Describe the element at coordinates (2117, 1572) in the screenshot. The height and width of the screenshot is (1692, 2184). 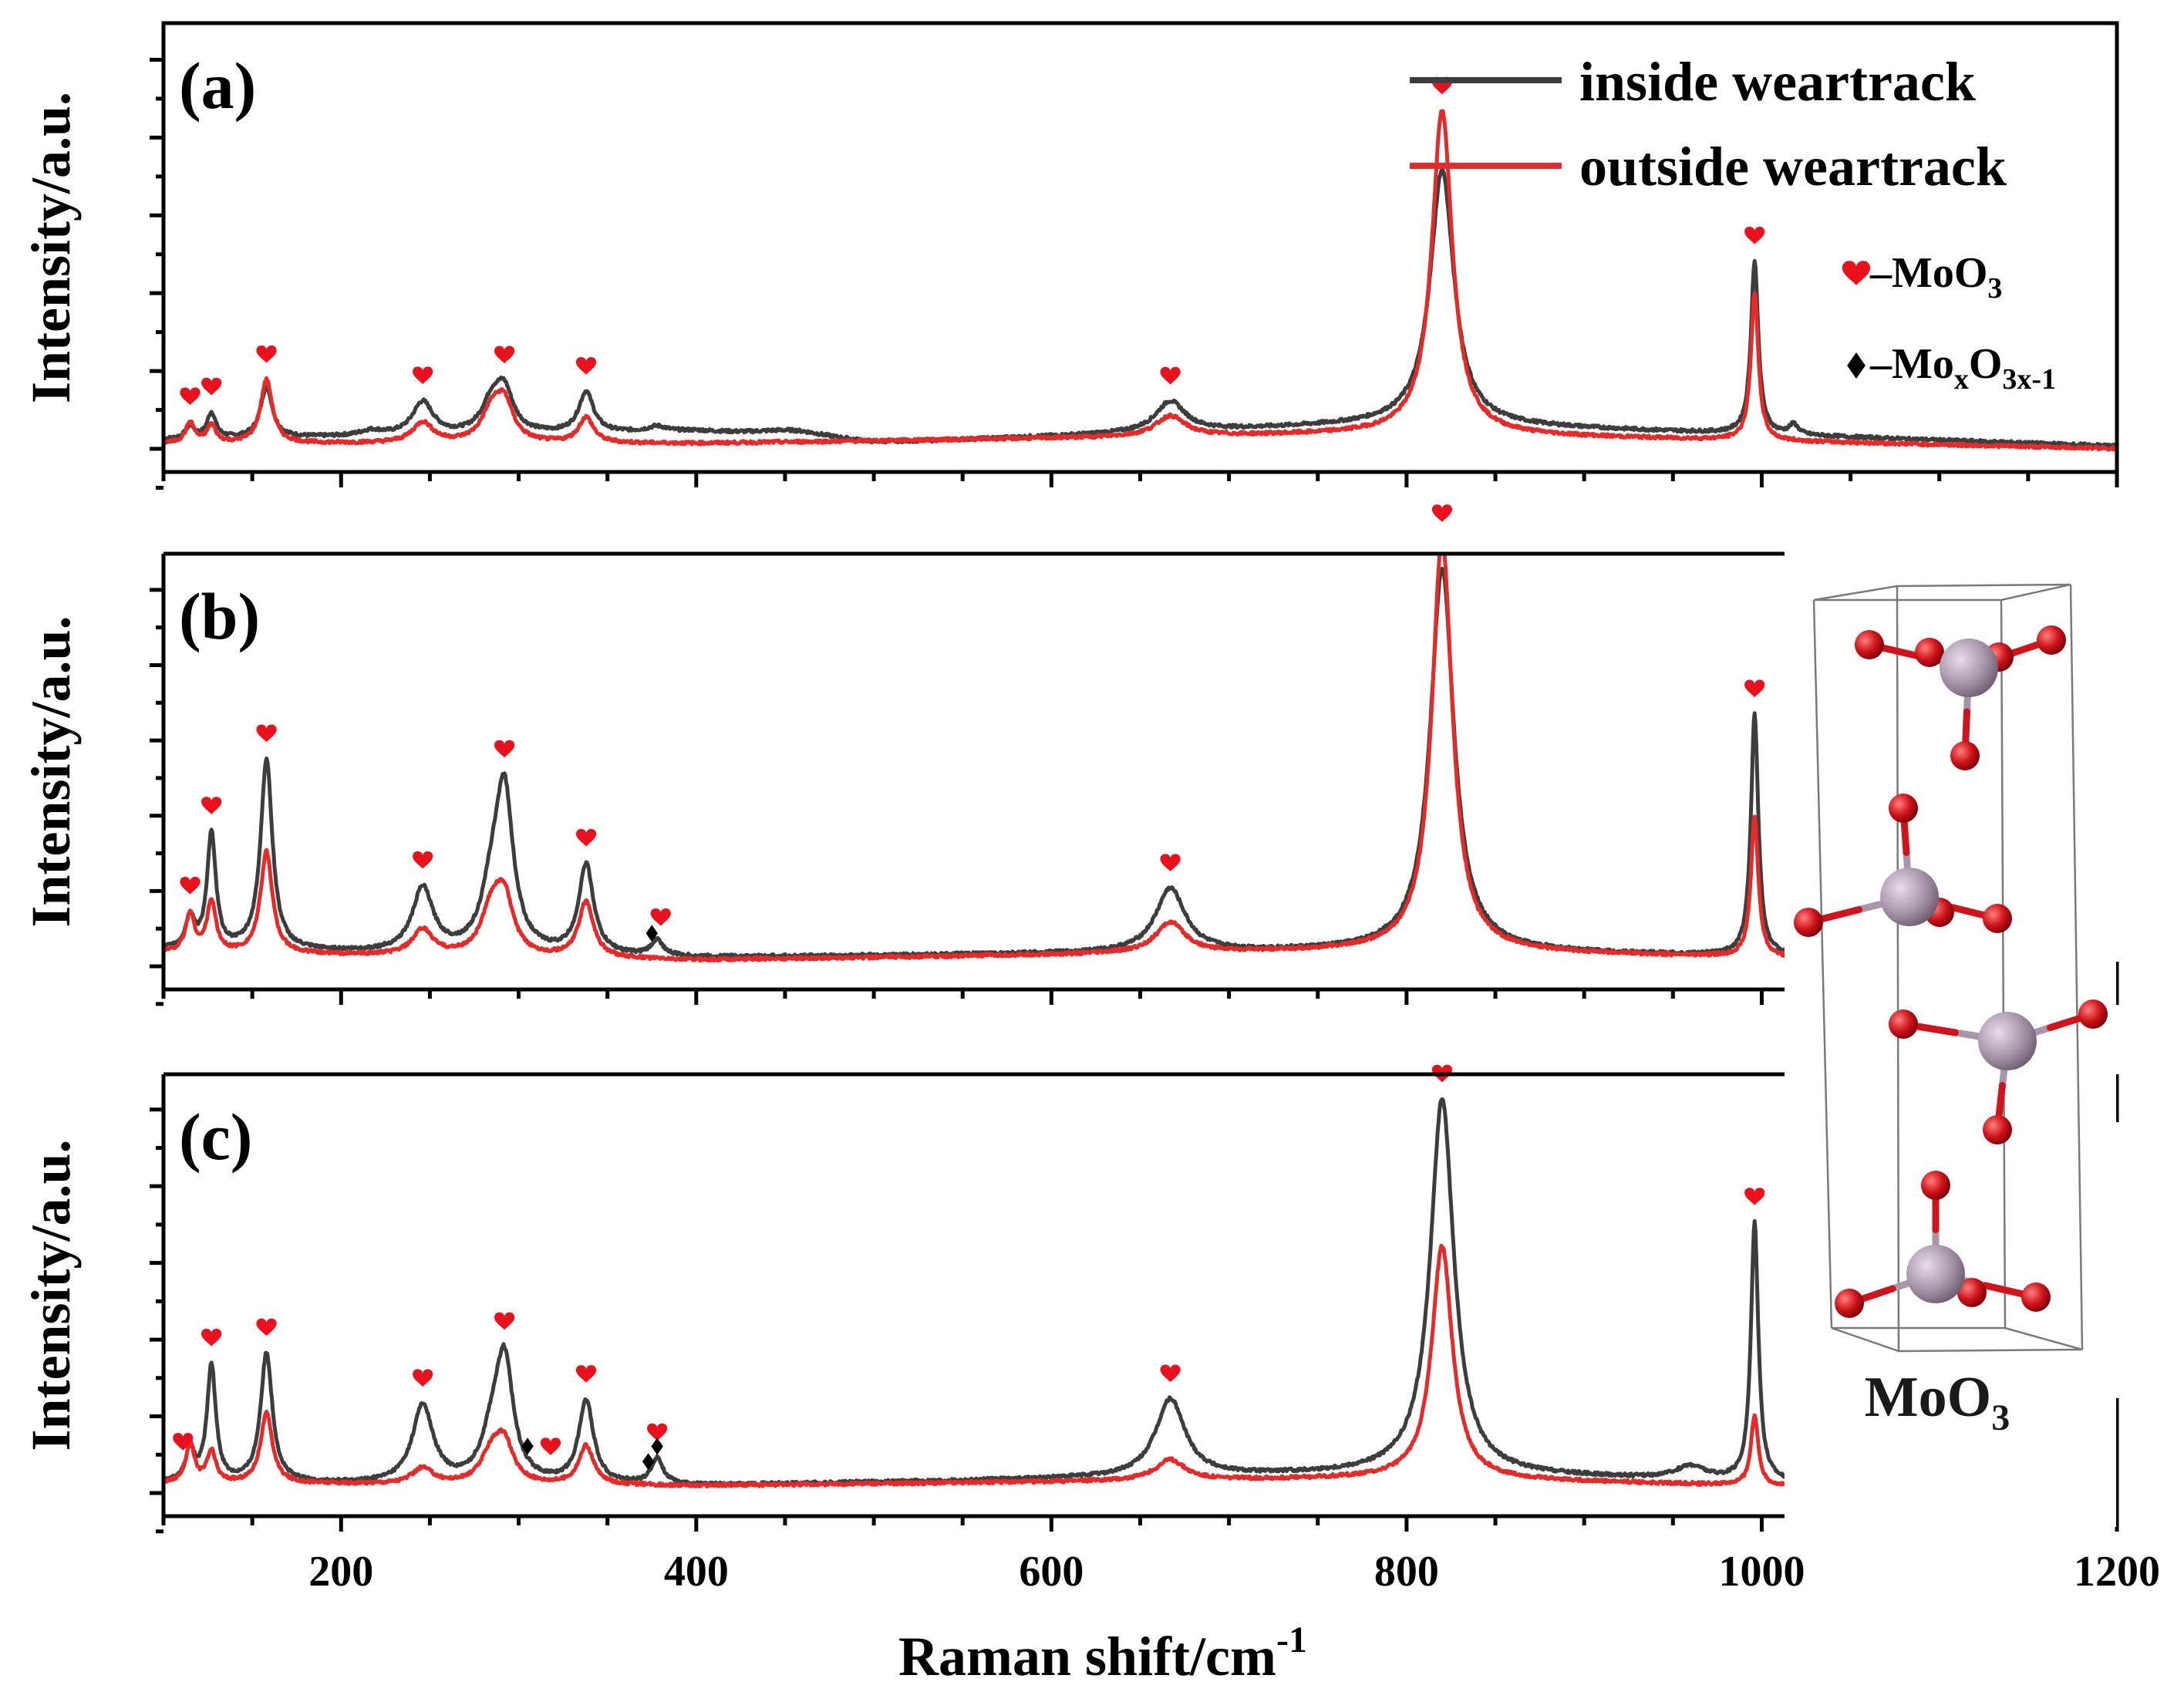
I see `x-tick-label: 1200` at that location.